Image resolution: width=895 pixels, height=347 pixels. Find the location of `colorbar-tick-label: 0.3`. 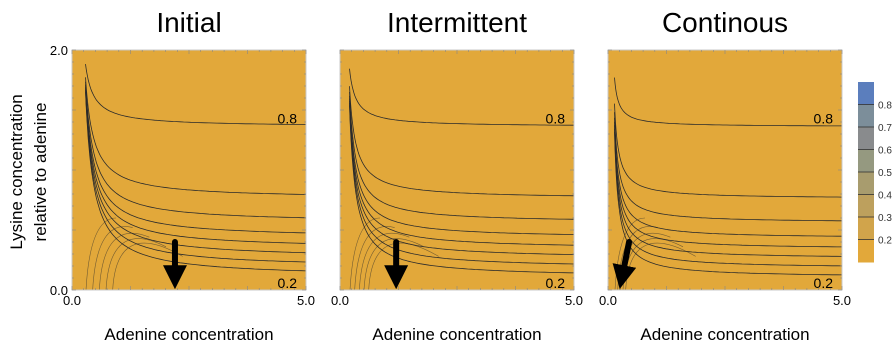

colorbar-tick-label: 0.3 is located at coordinates (885, 218).